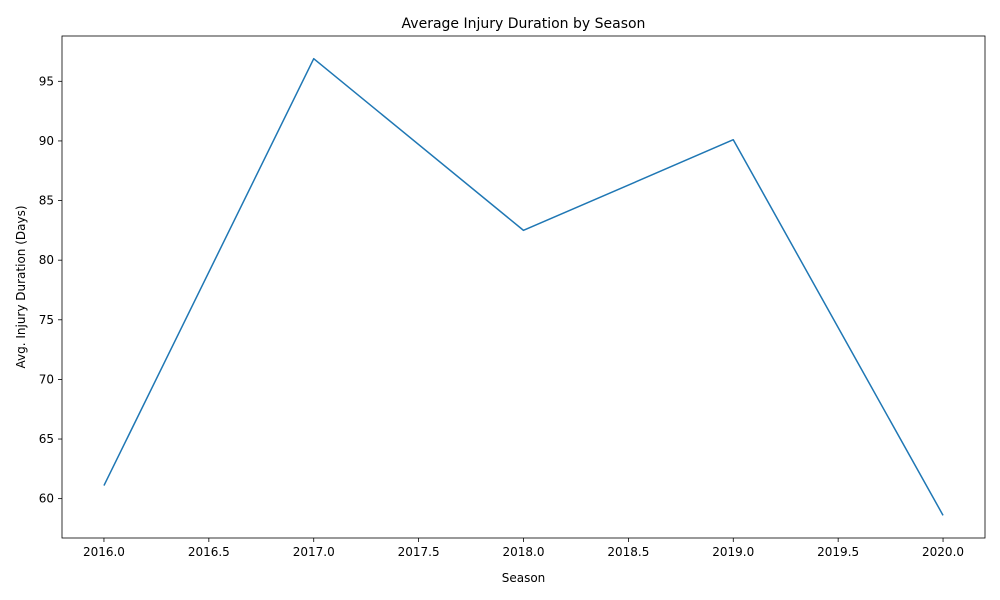 Image resolution: width=1000 pixels, height=600 pixels. I want to click on y-tick-label: 65, so click(46, 439).